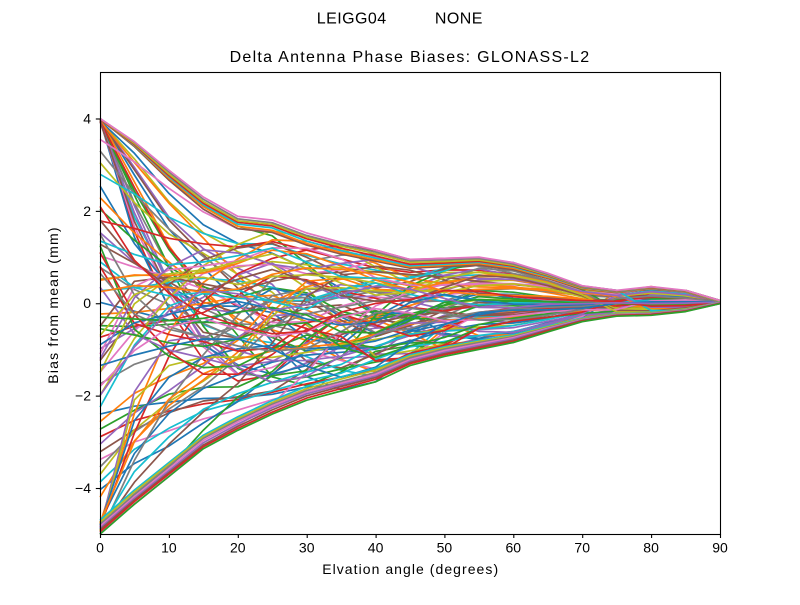 This screenshot has height=605, width=800. What do you see at coordinates (582, 548) in the screenshot?
I see `svg-text: 70` at bounding box center [582, 548].